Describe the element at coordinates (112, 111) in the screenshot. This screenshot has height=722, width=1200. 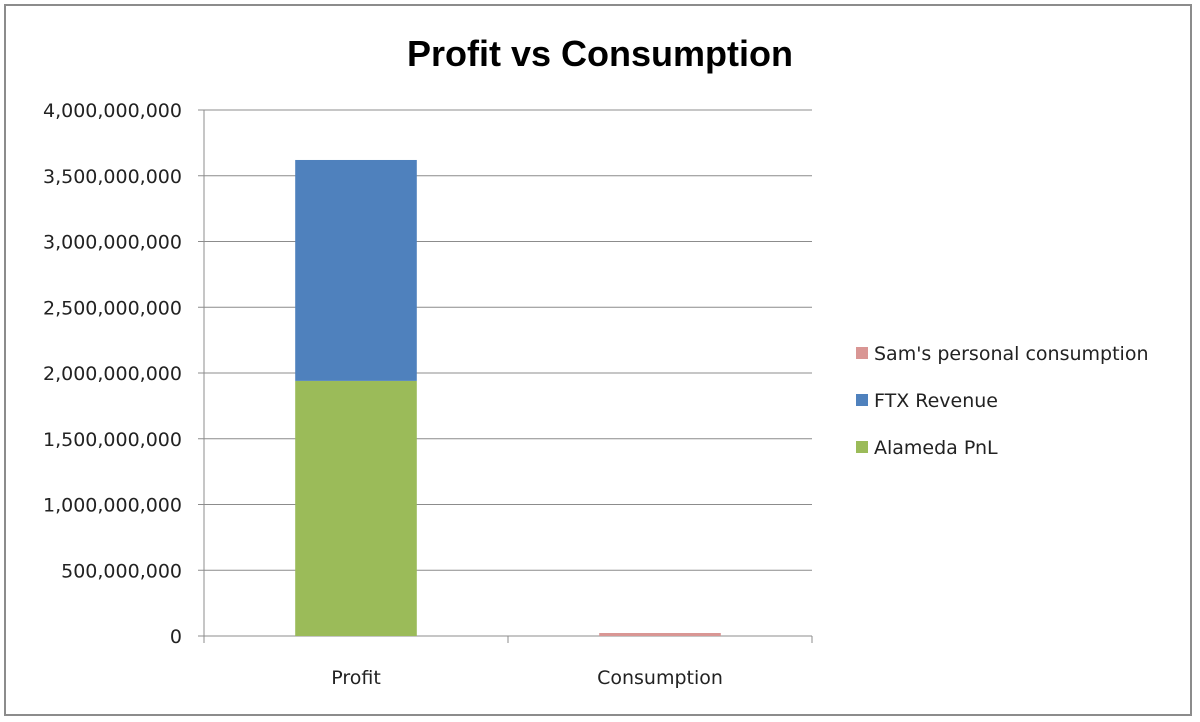
I see `y-tick-label: 4,000,000,000` at that location.